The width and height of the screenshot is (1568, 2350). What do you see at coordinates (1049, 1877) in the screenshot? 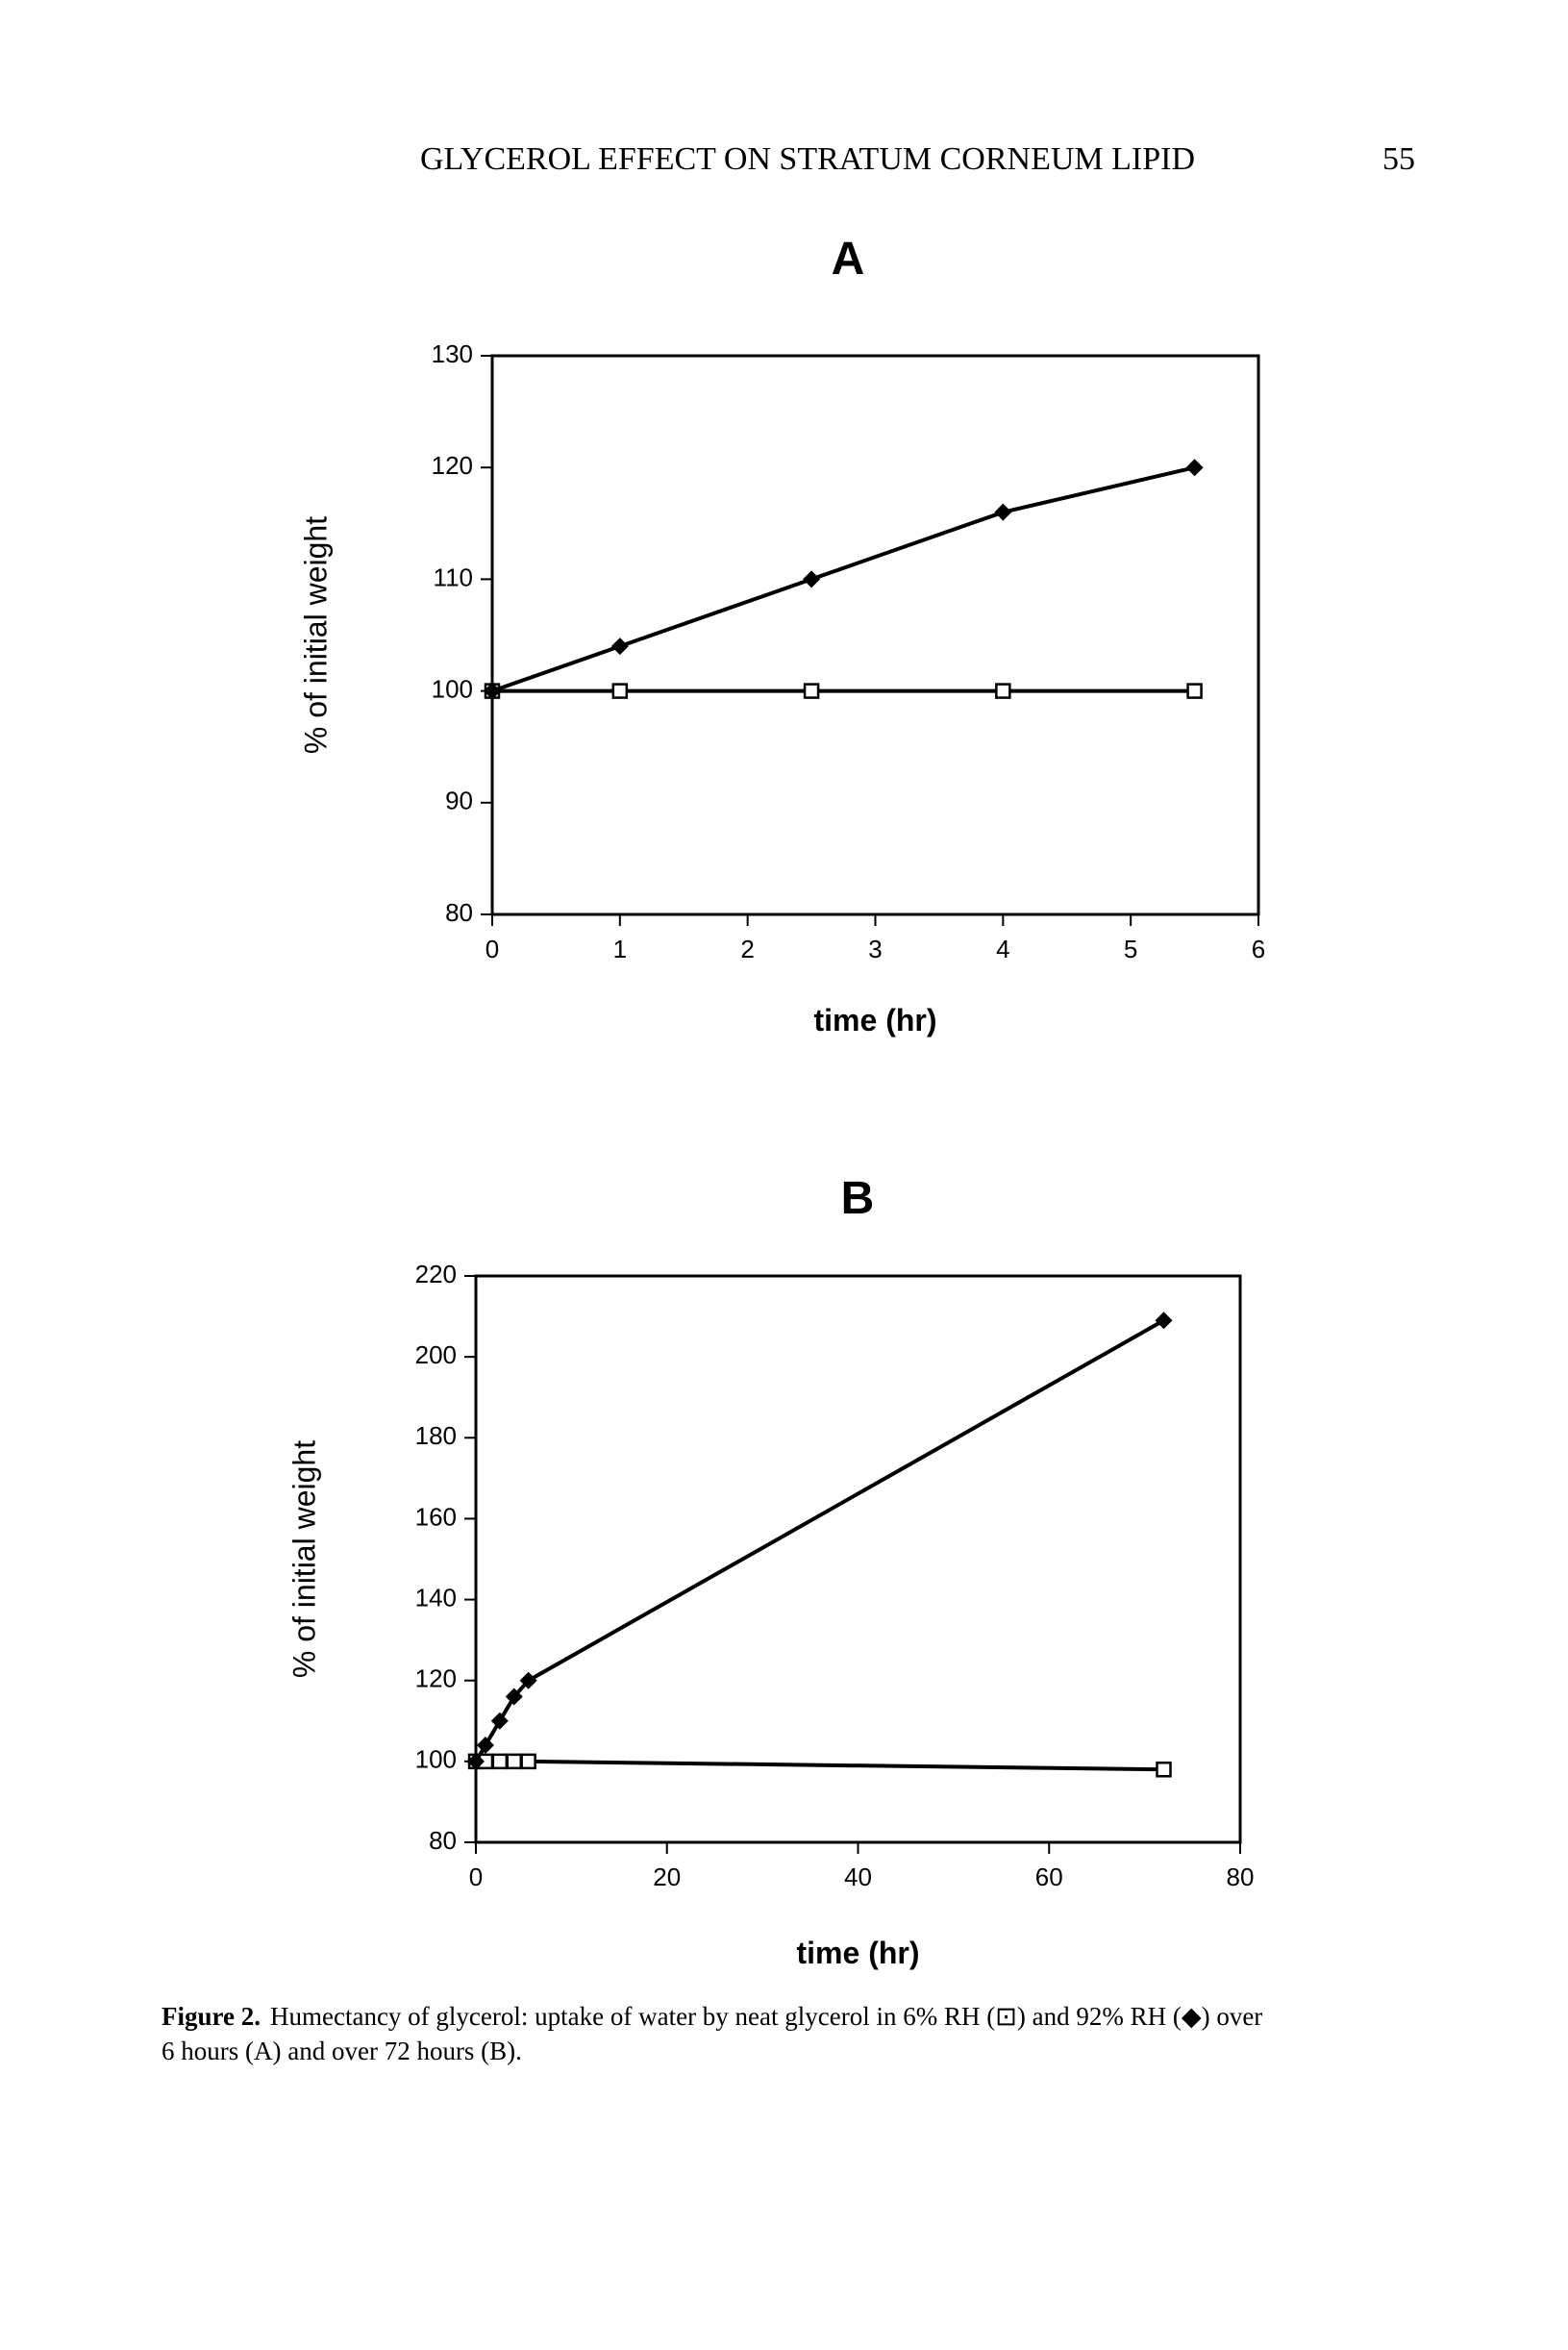
I see `x-tick-label: 60` at bounding box center [1049, 1877].